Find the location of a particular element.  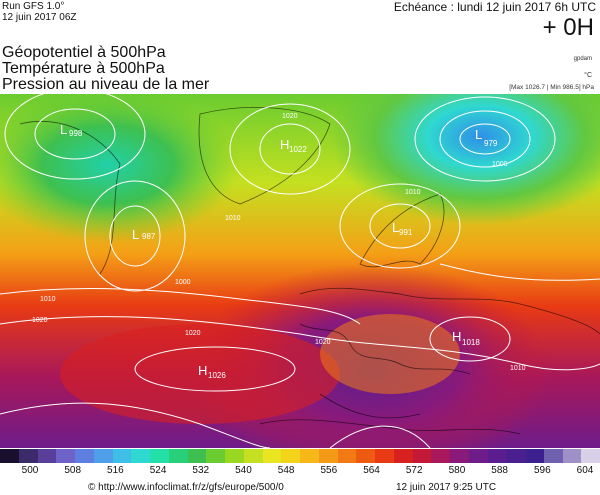

svg-text: 991 is located at coordinates (406, 232).